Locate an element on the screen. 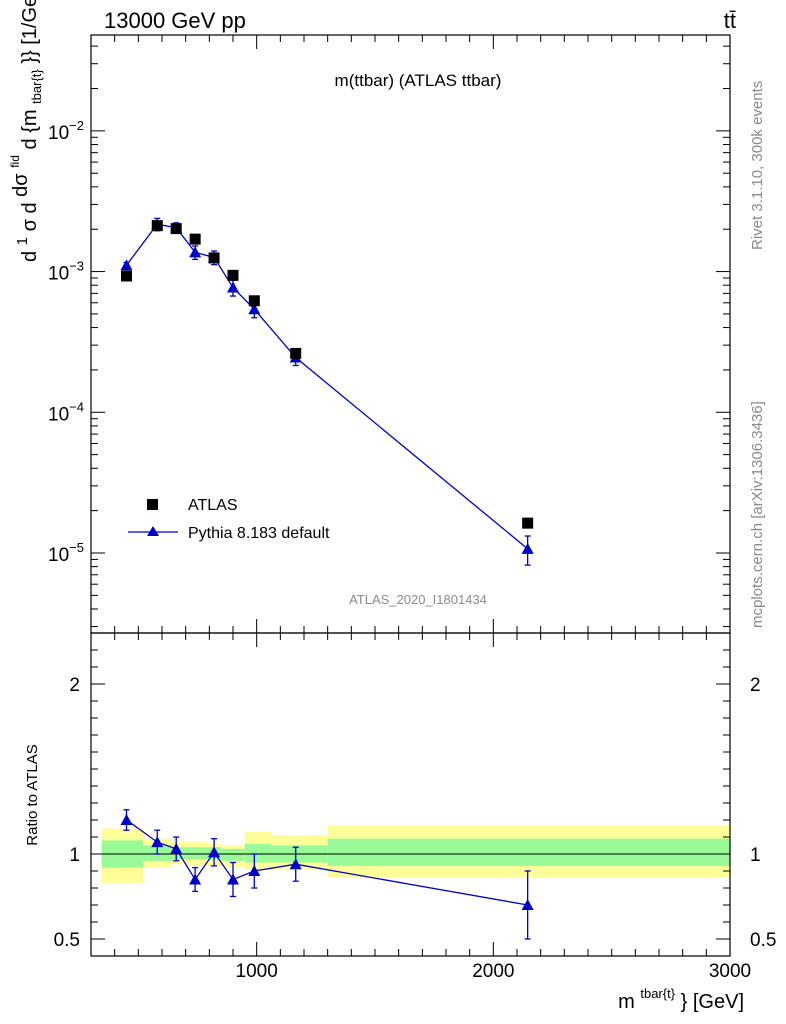 This screenshot has width=786, height=1024. ylabel-sigma: σ is located at coordinates (30, 224).